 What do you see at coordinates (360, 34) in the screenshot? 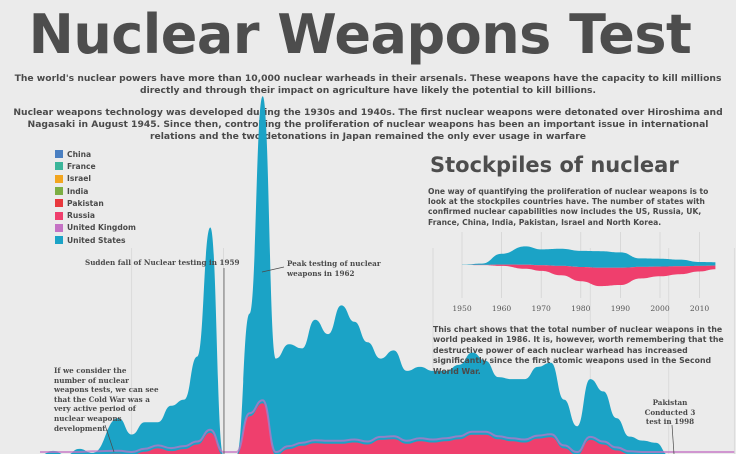
I see `page-title: Nuclear Weapons Test` at bounding box center [360, 34].